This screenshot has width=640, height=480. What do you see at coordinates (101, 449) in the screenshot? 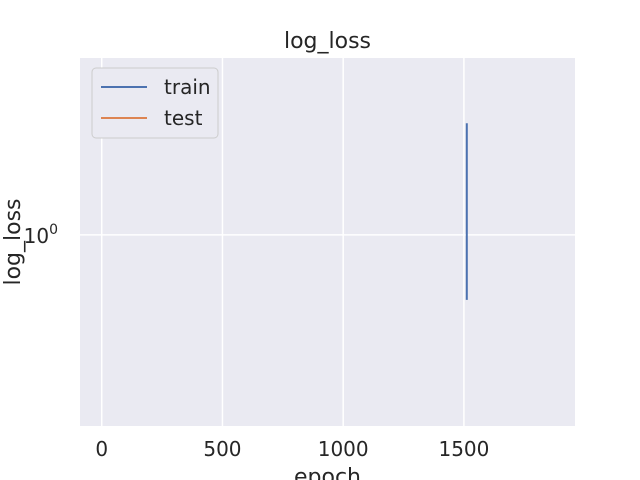
I see `x-tick-label: 0` at bounding box center [101, 449].